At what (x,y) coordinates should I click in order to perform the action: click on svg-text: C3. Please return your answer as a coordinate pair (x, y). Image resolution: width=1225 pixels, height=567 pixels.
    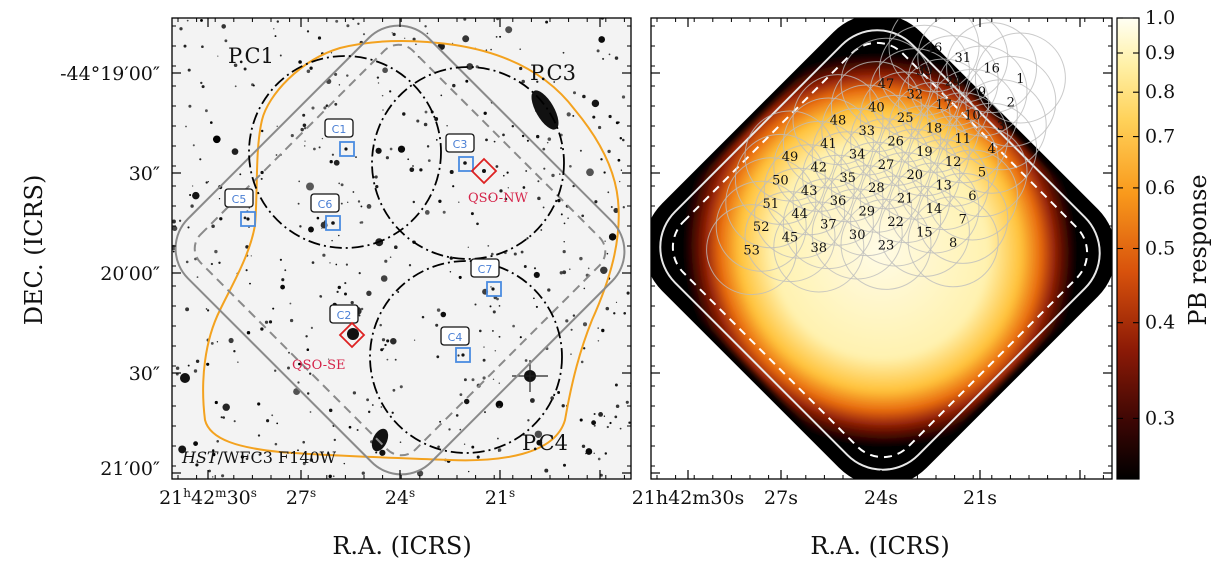
    Looking at the image, I should click on (460, 144).